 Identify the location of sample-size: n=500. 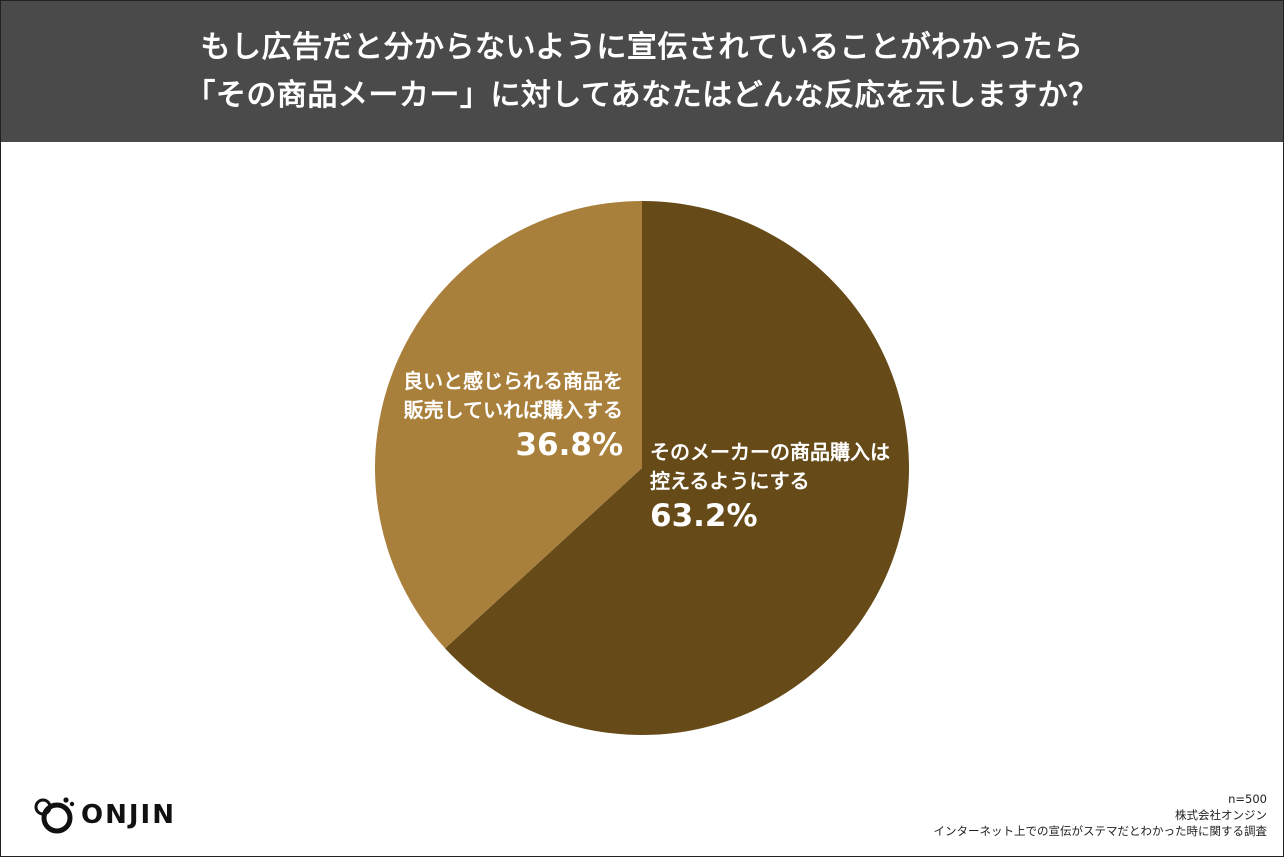
(1247, 799).